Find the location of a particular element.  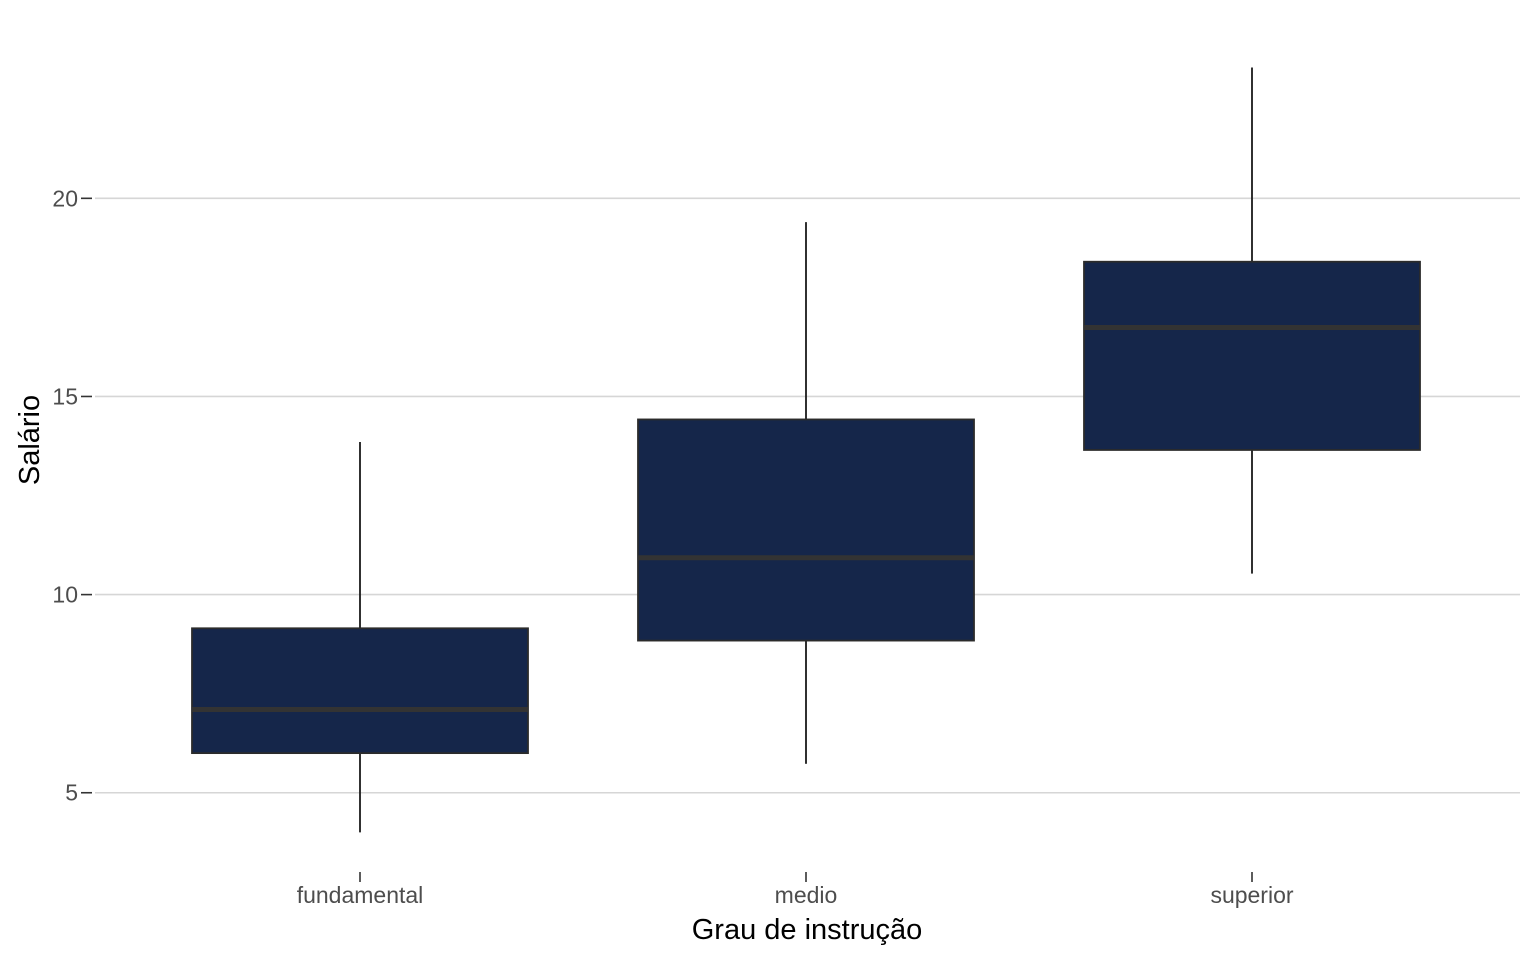

y-tick-label-5: 5 is located at coordinates (71, 793).